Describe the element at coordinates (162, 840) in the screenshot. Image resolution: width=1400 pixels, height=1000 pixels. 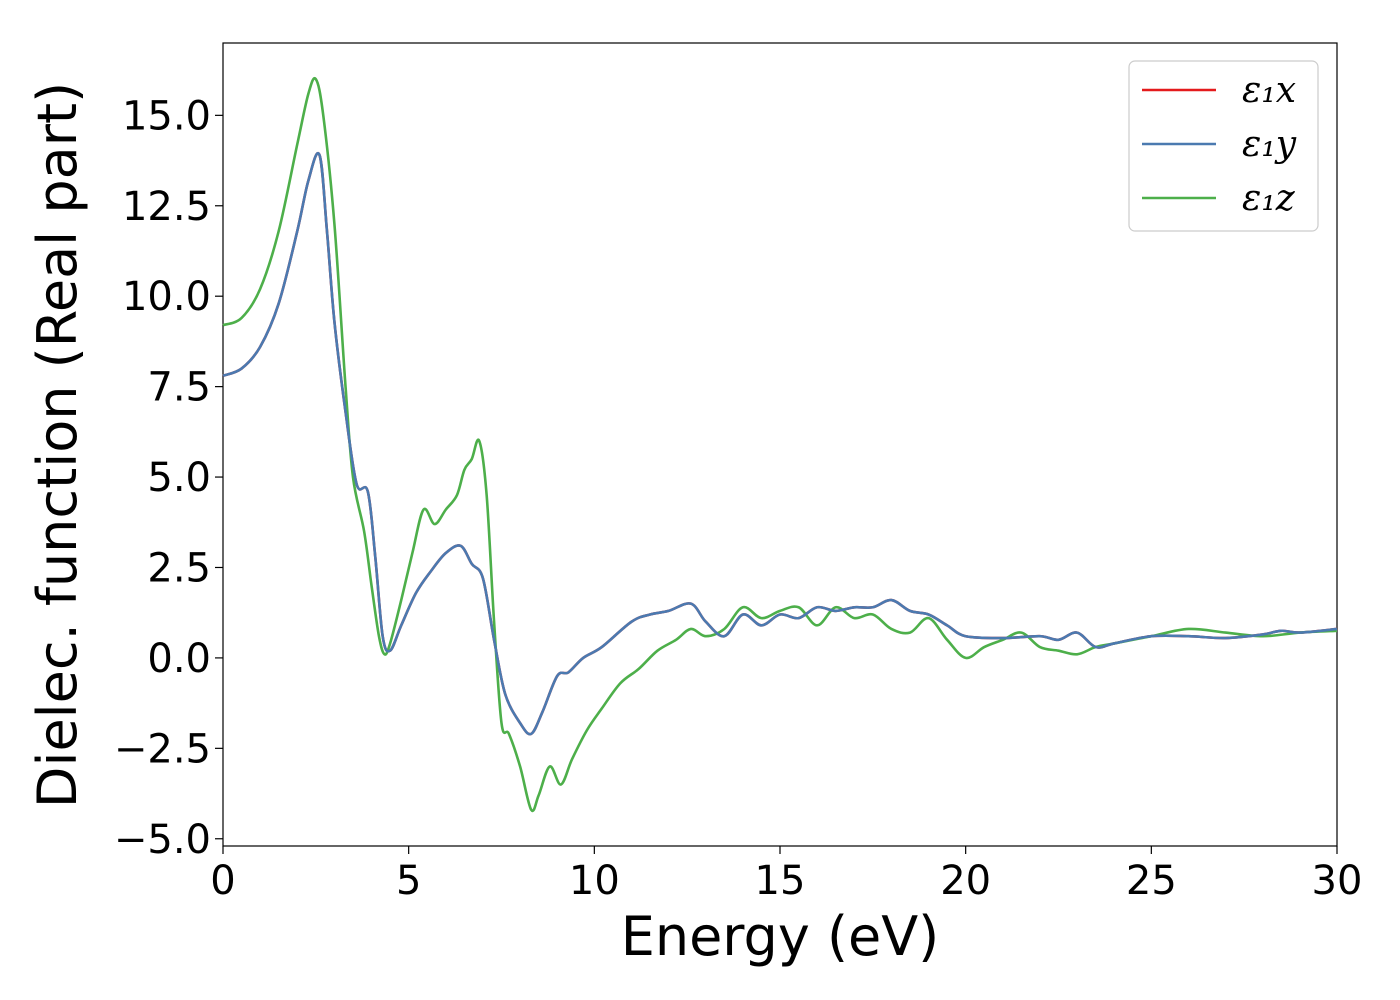
I see `y-tick-label: −5.0` at that location.